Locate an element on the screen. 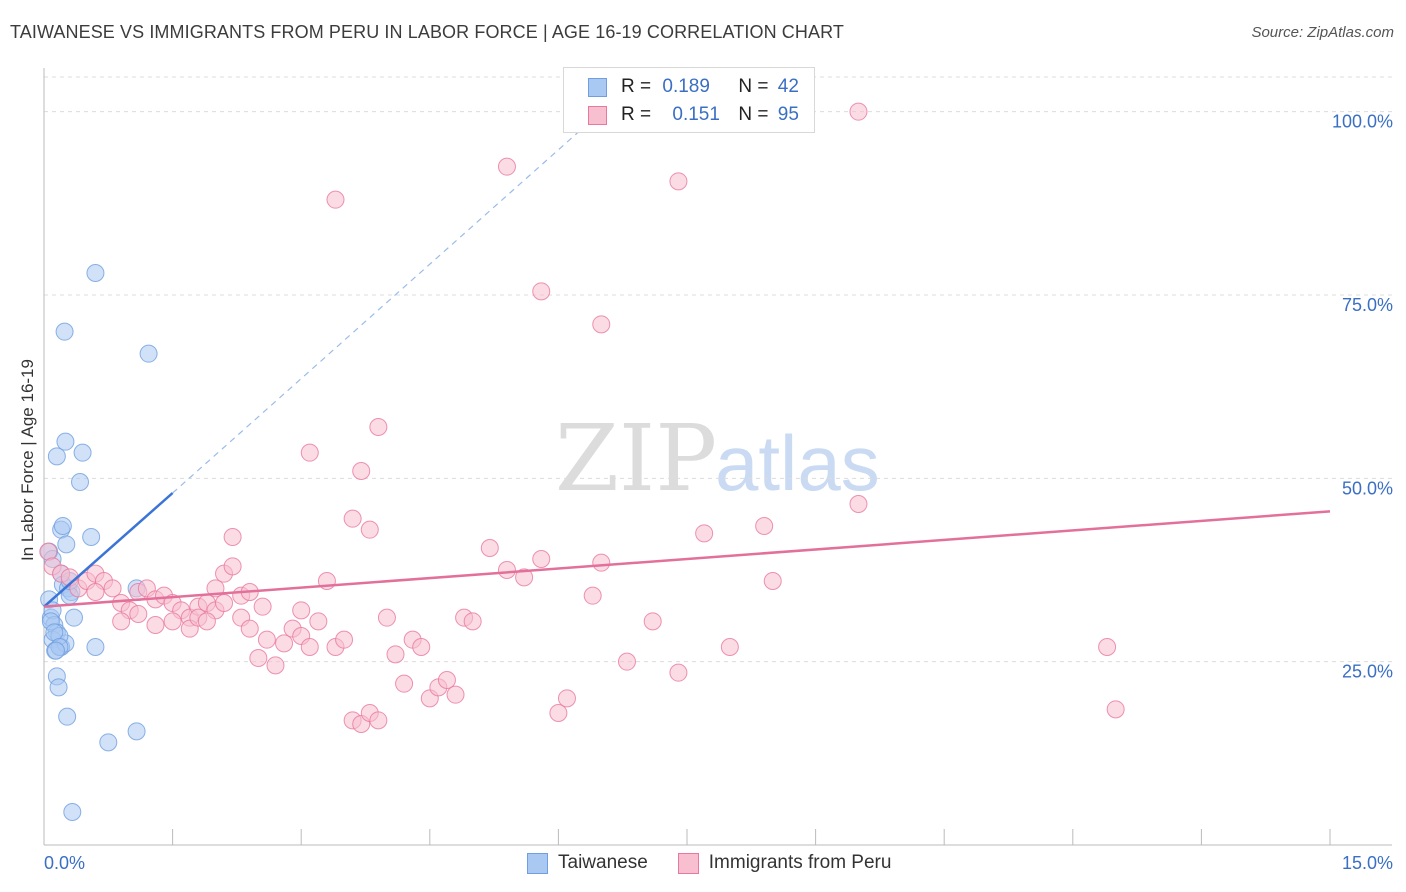 Image resolution: width=1406 pixels, height=892 pixels. y-axis-label: In Labor Force | Age 16-19 is located at coordinates (27, 460).